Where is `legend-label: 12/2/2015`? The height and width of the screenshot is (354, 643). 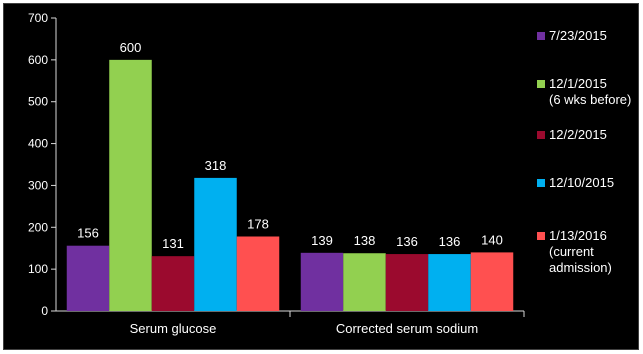 legend-label: 12/2/2015 is located at coordinates (578, 134).